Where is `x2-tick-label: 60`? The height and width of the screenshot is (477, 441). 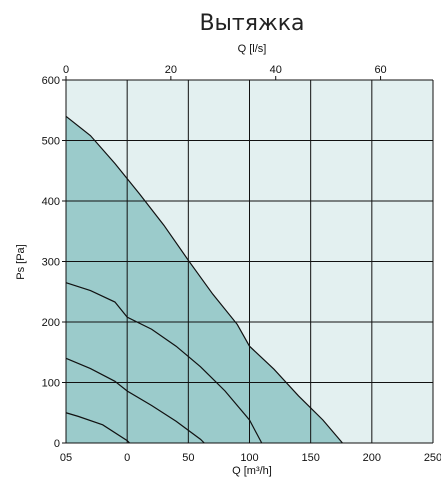
x2-tick-label: 60 is located at coordinates (380, 70).